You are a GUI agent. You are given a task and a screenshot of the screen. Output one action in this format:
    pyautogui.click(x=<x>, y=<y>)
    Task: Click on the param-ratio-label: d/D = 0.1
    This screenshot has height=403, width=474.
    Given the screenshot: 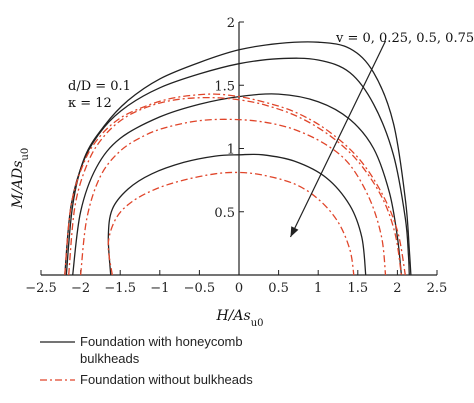 What is the action you would take?
    pyautogui.click(x=99, y=86)
    